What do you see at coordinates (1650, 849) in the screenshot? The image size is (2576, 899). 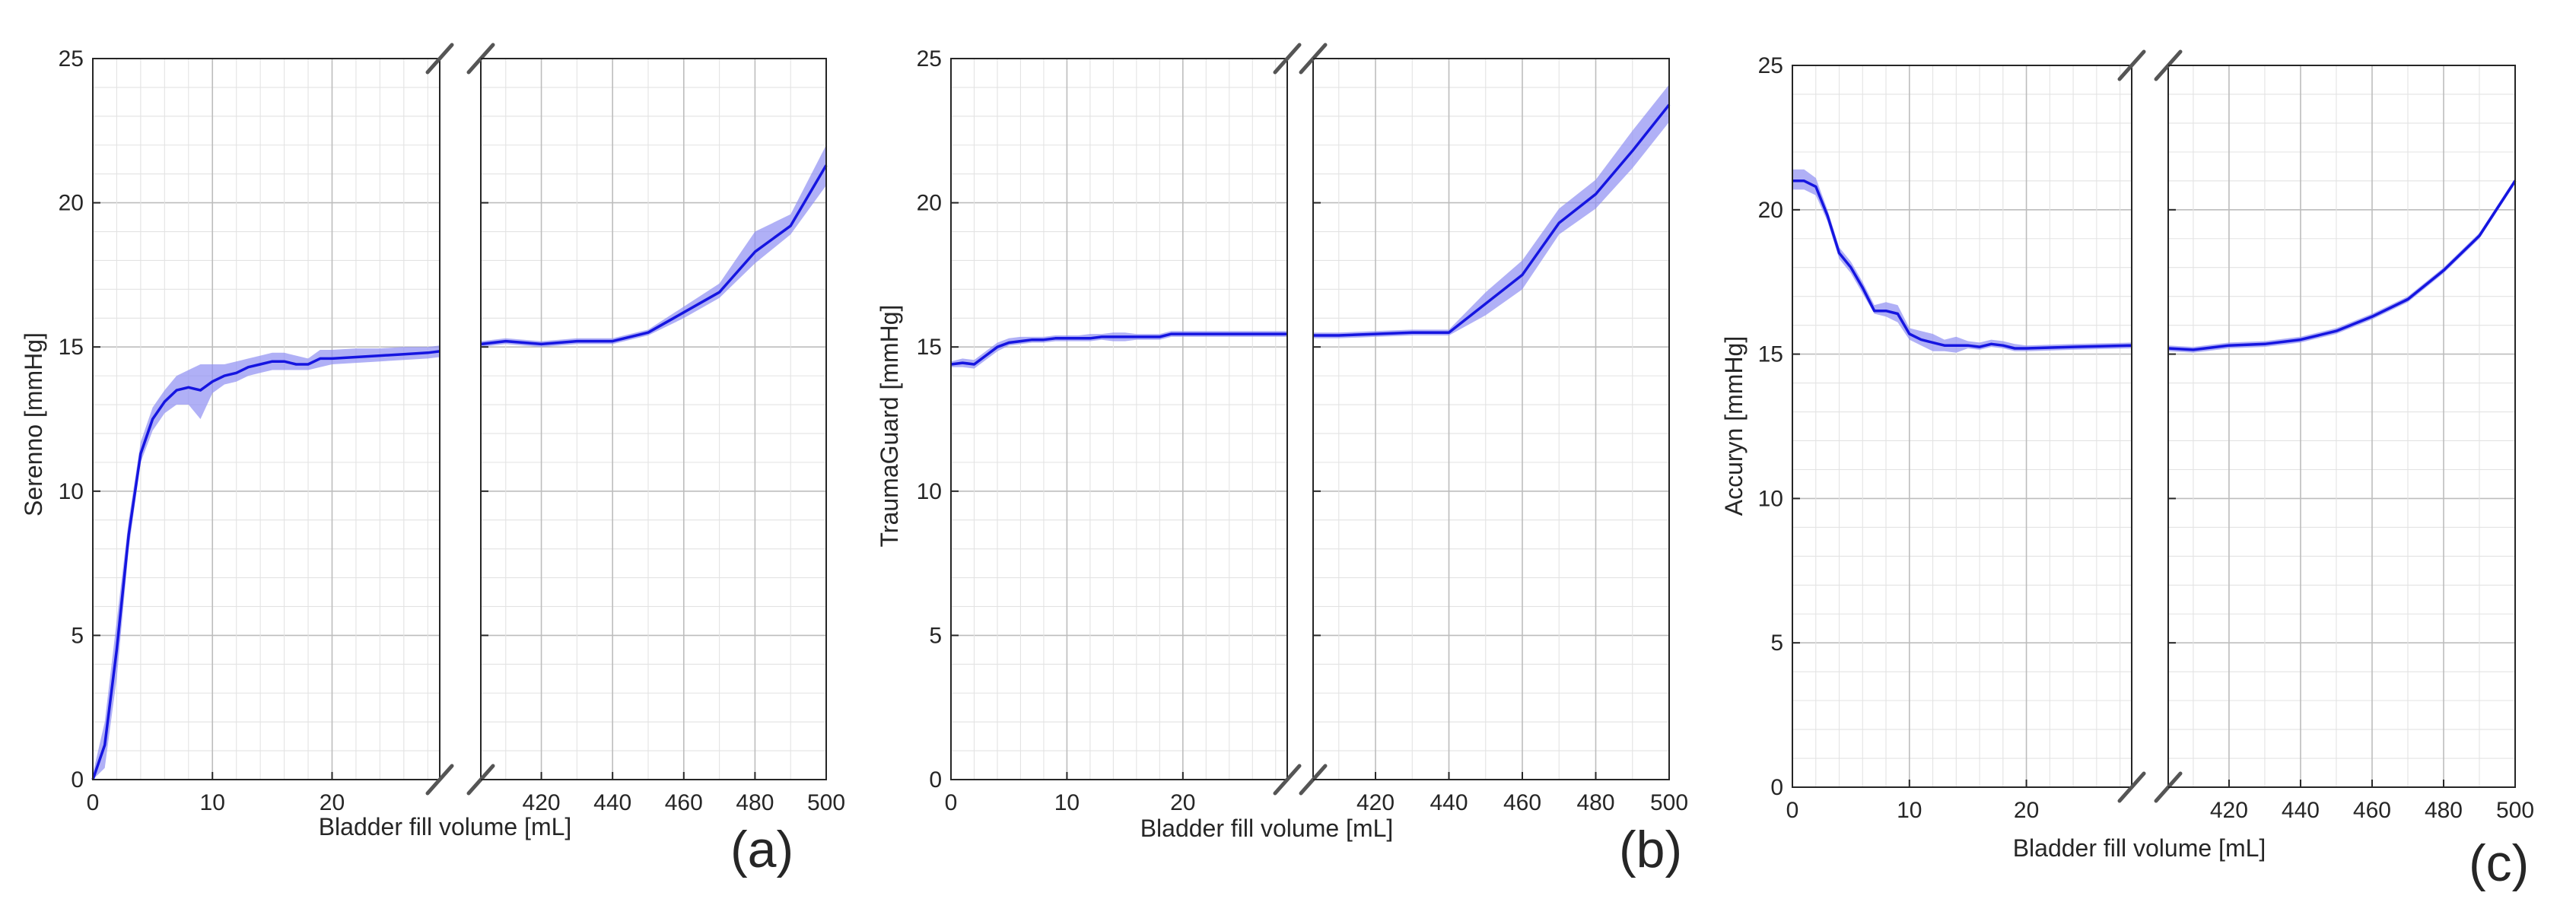 I see `panel-label: (b)` at bounding box center [1650, 849].